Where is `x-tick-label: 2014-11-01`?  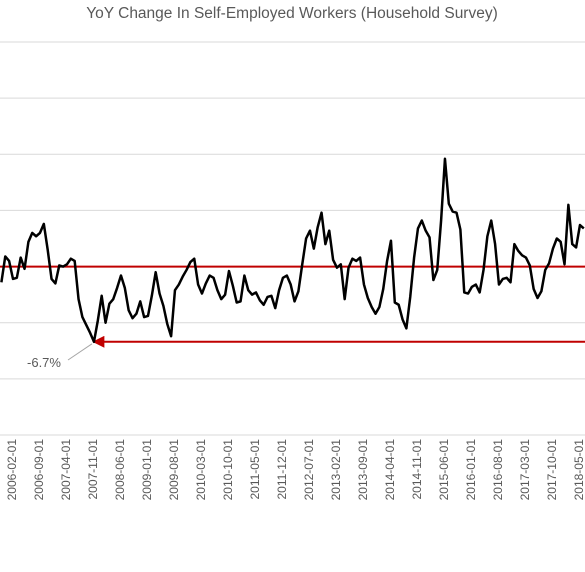 x-tick-label: 2014-11-01 is located at coordinates (417, 469).